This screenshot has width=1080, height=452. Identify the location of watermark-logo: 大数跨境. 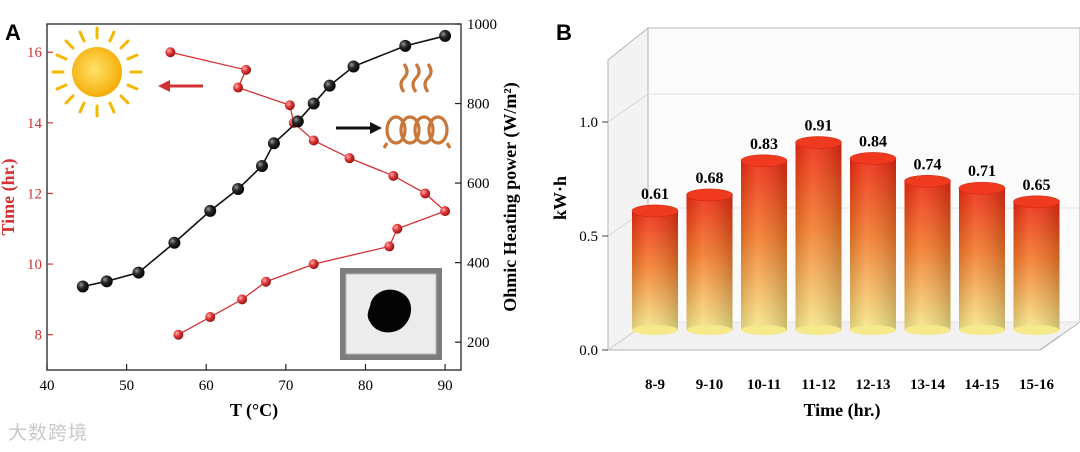
(48, 431).